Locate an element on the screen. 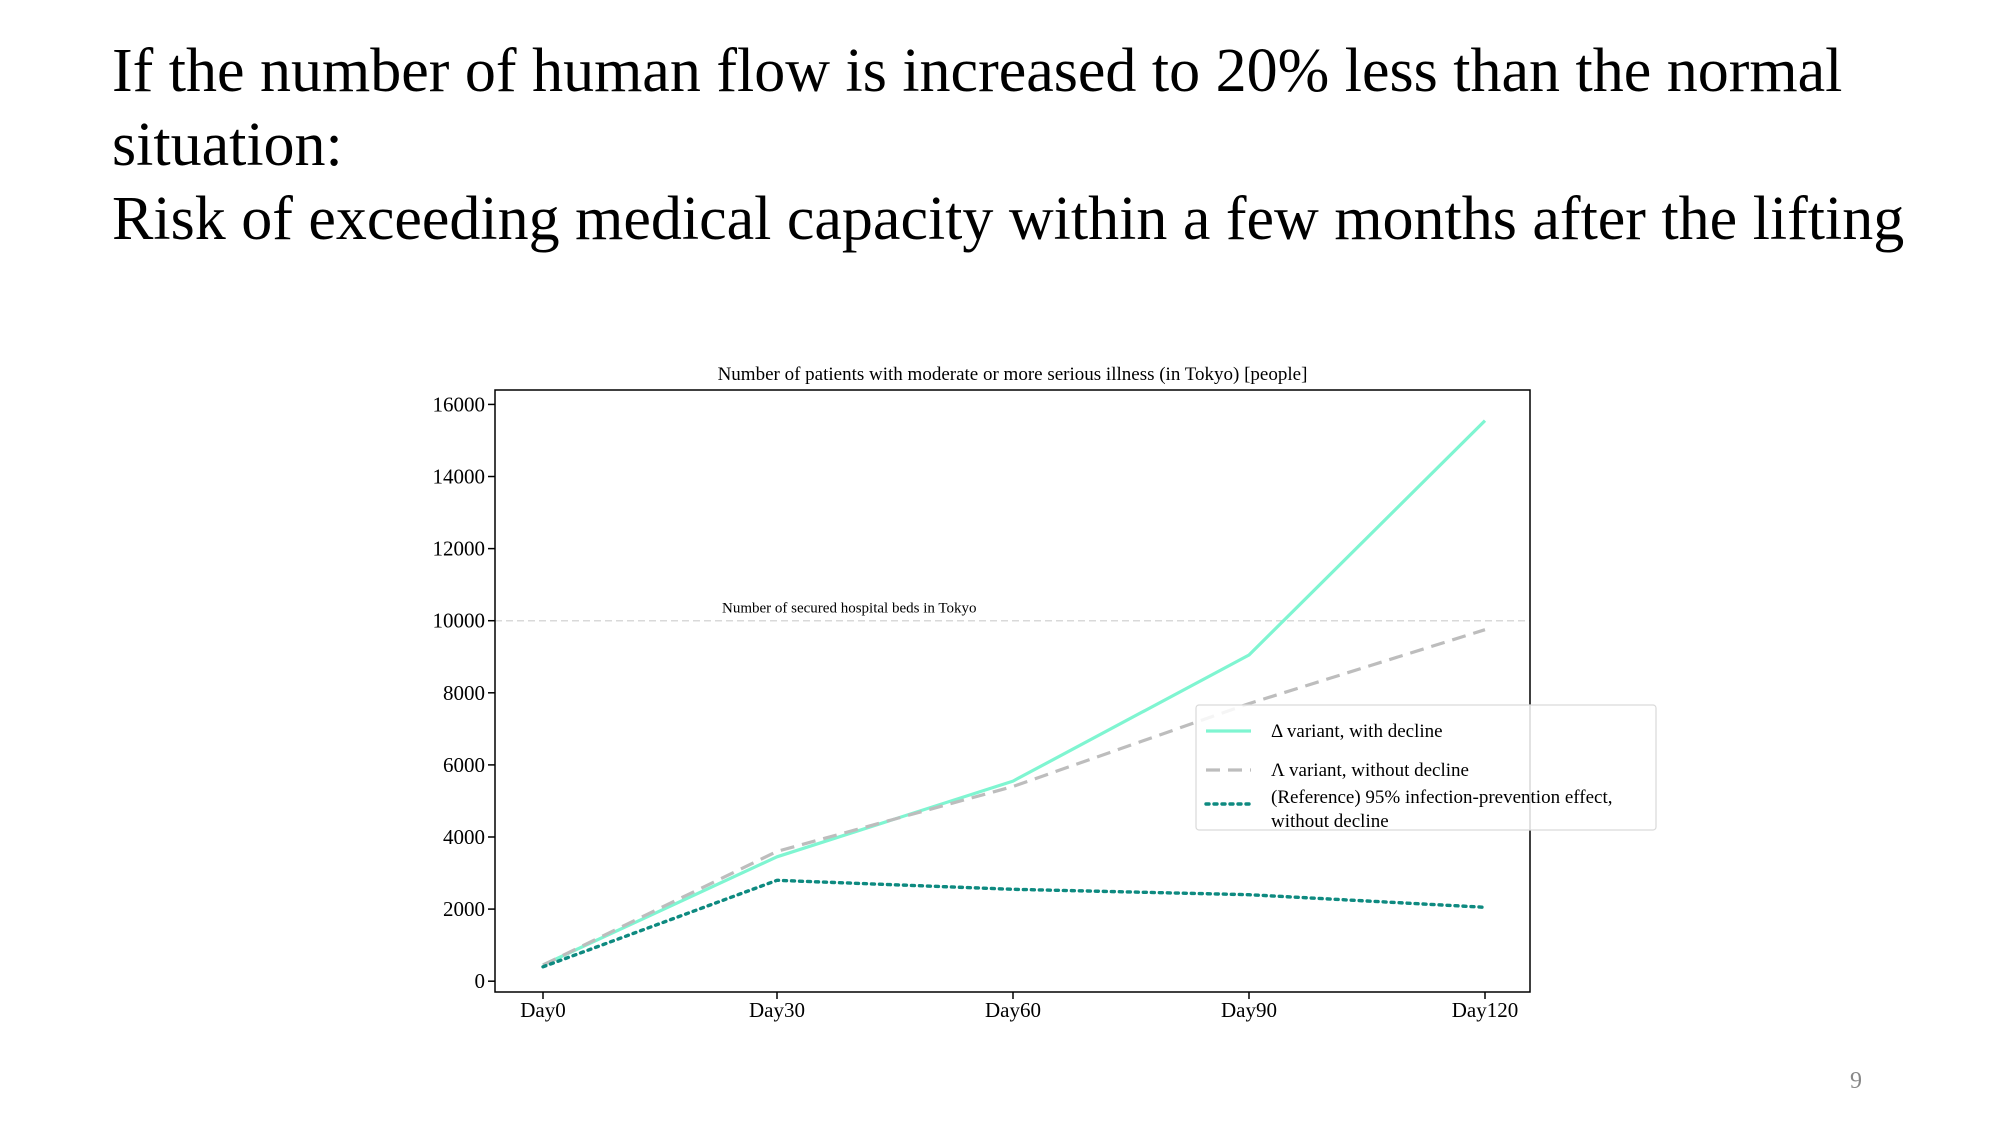 The height and width of the screenshot is (1125, 2000). y-tick-label: 12000 is located at coordinates (459, 549).